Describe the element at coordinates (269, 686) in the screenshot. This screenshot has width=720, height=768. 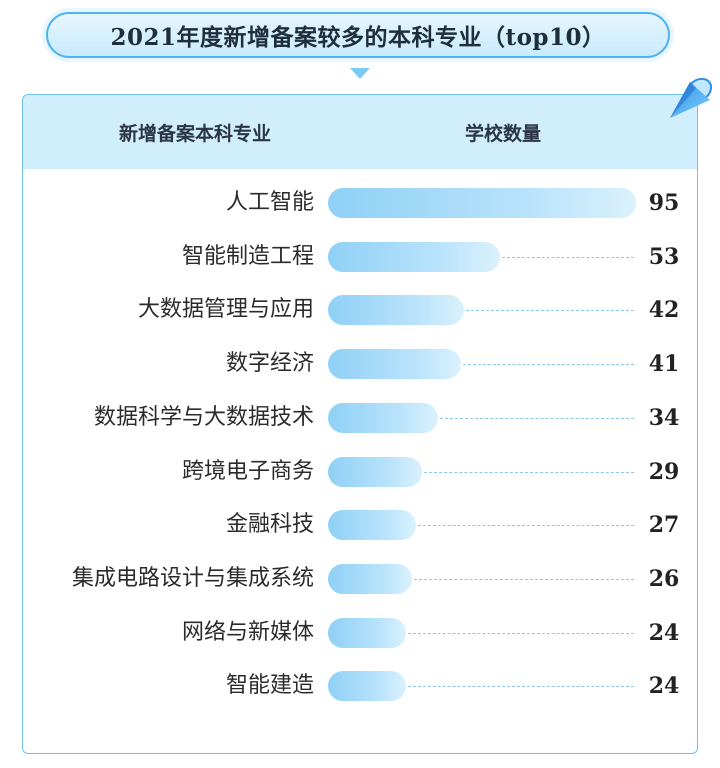
I see `category-label: 智能建造` at that location.